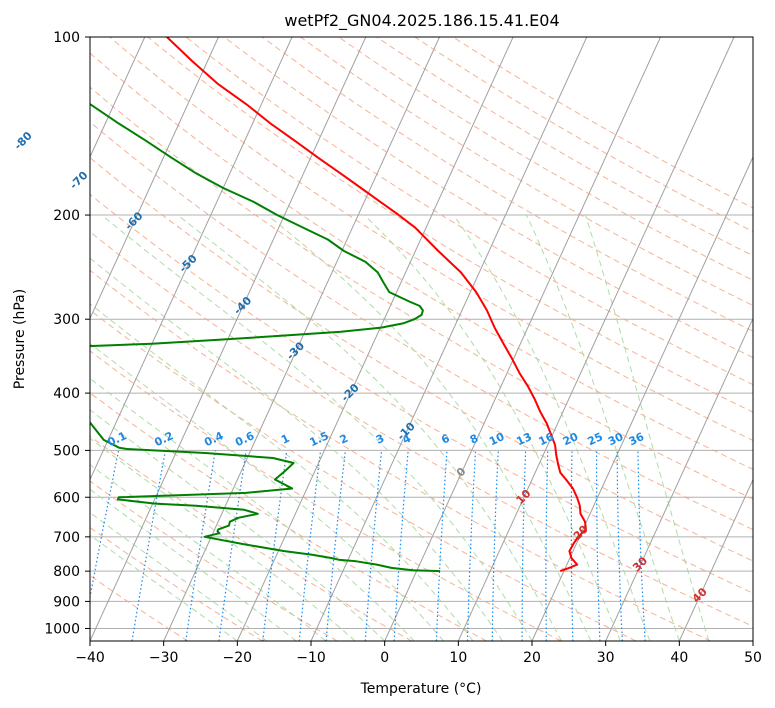 The image size is (775, 708). What do you see at coordinates (616, 439) in the screenshot?
I see `mixing-ratio-label: 30` at bounding box center [616, 439].